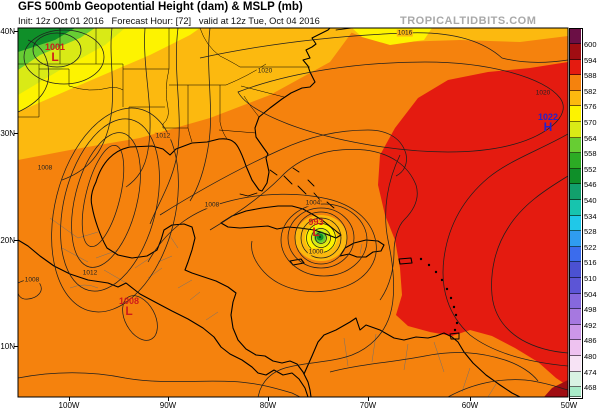 The height and width of the screenshot is (414, 600). What do you see at coordinates (590, 60) in the screenshot?
I see `scale-label: 594` at bounding box center [590, 60].